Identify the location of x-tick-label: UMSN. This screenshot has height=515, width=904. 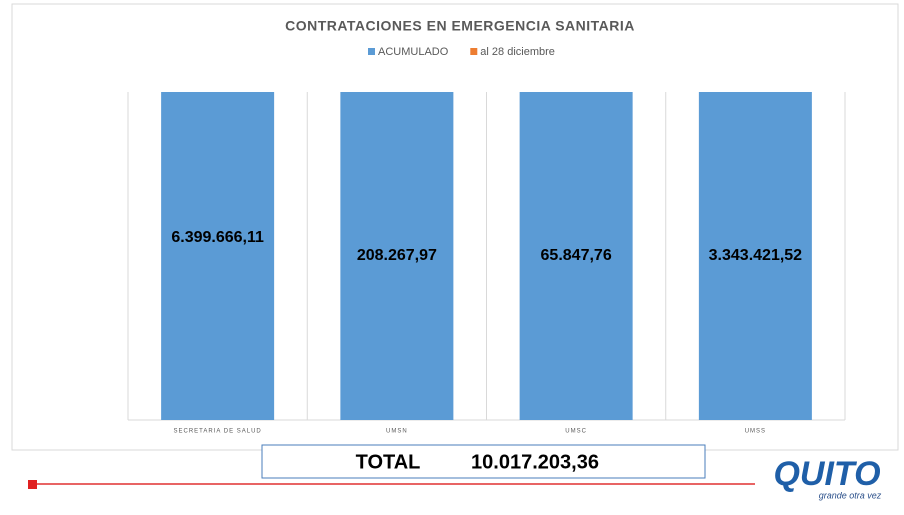
(397, 432).